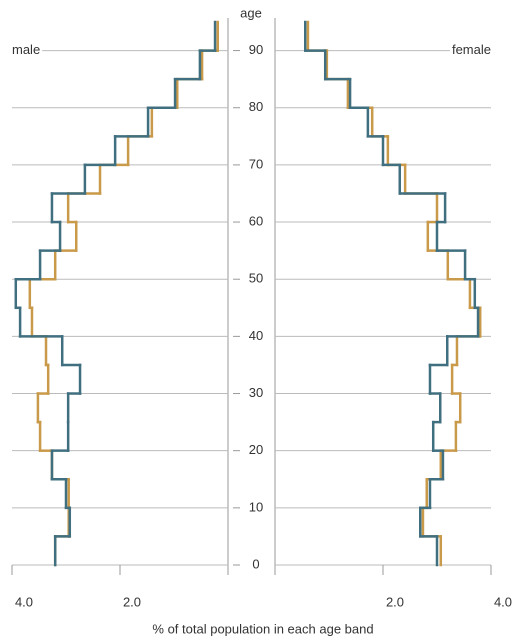 The image size is (527, 641). Describe the element at coordinates (256, 449) in the screenshot. I see `y-tick-label: 20` at that location.